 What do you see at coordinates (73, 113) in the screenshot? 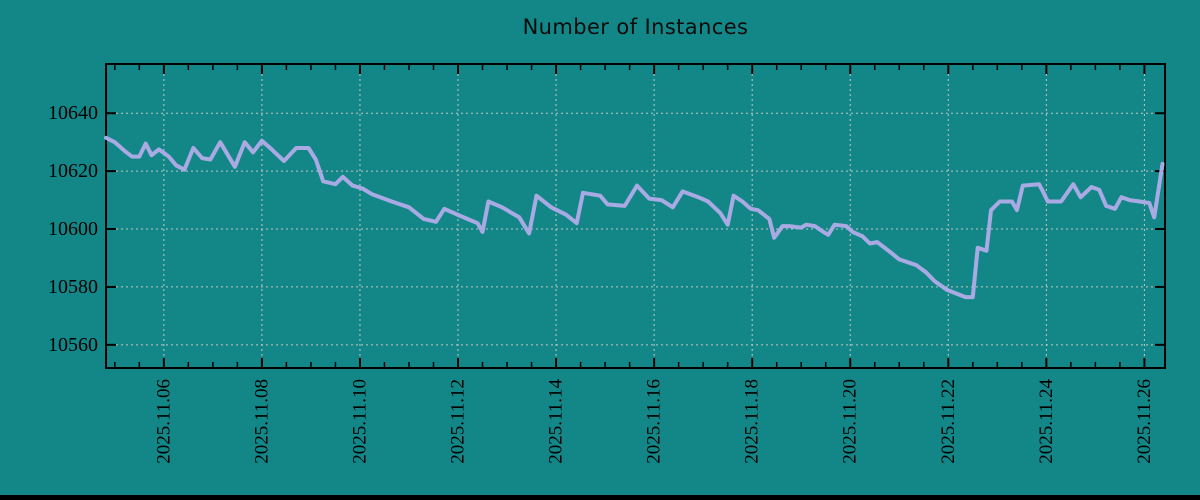
I see `y-tick-label: 10640` at bounding box center [73, 113].